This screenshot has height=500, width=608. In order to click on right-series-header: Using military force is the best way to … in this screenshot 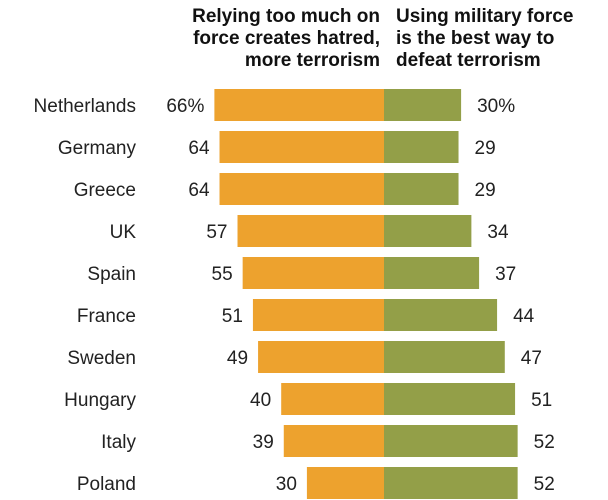, I will do `click(485, 38)`.